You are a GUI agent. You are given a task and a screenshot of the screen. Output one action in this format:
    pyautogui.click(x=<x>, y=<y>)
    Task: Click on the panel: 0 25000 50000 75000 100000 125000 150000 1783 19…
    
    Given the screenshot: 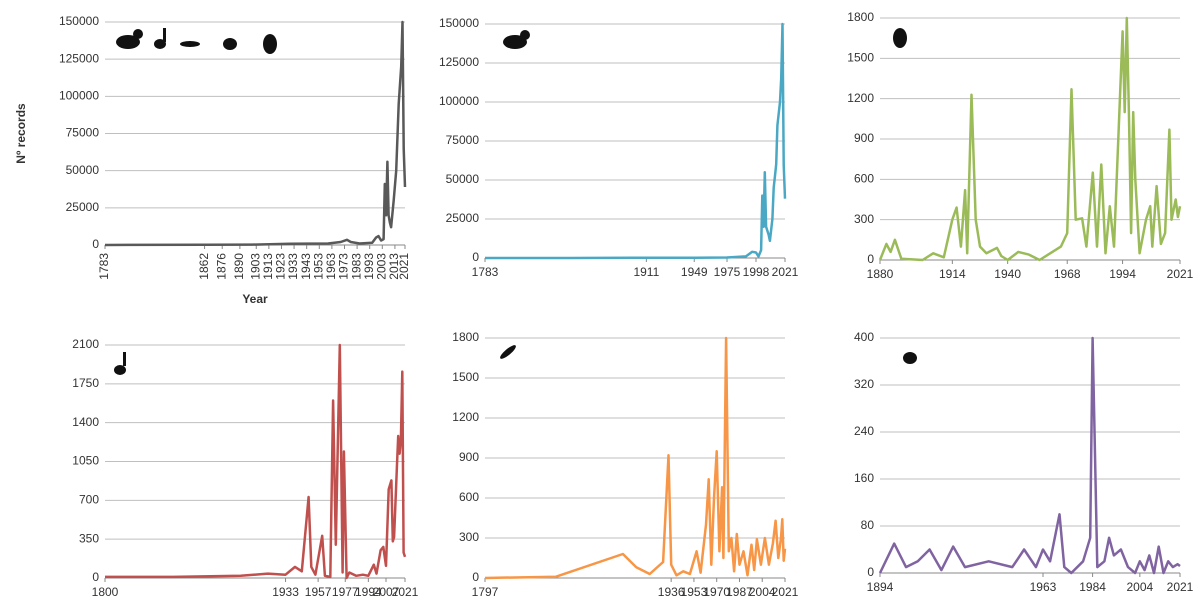 What is the action you would take?
    pyautogui.click(x=619, y=147)
    